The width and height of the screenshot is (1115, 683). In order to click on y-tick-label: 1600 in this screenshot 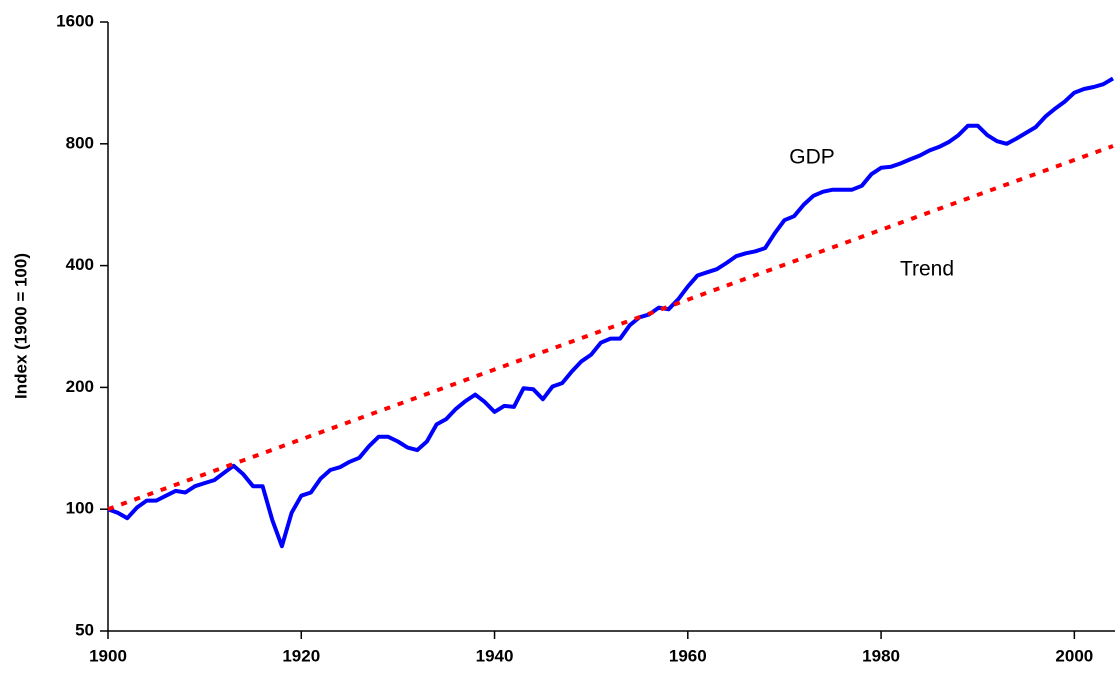, I will do `click(75, 20)`.